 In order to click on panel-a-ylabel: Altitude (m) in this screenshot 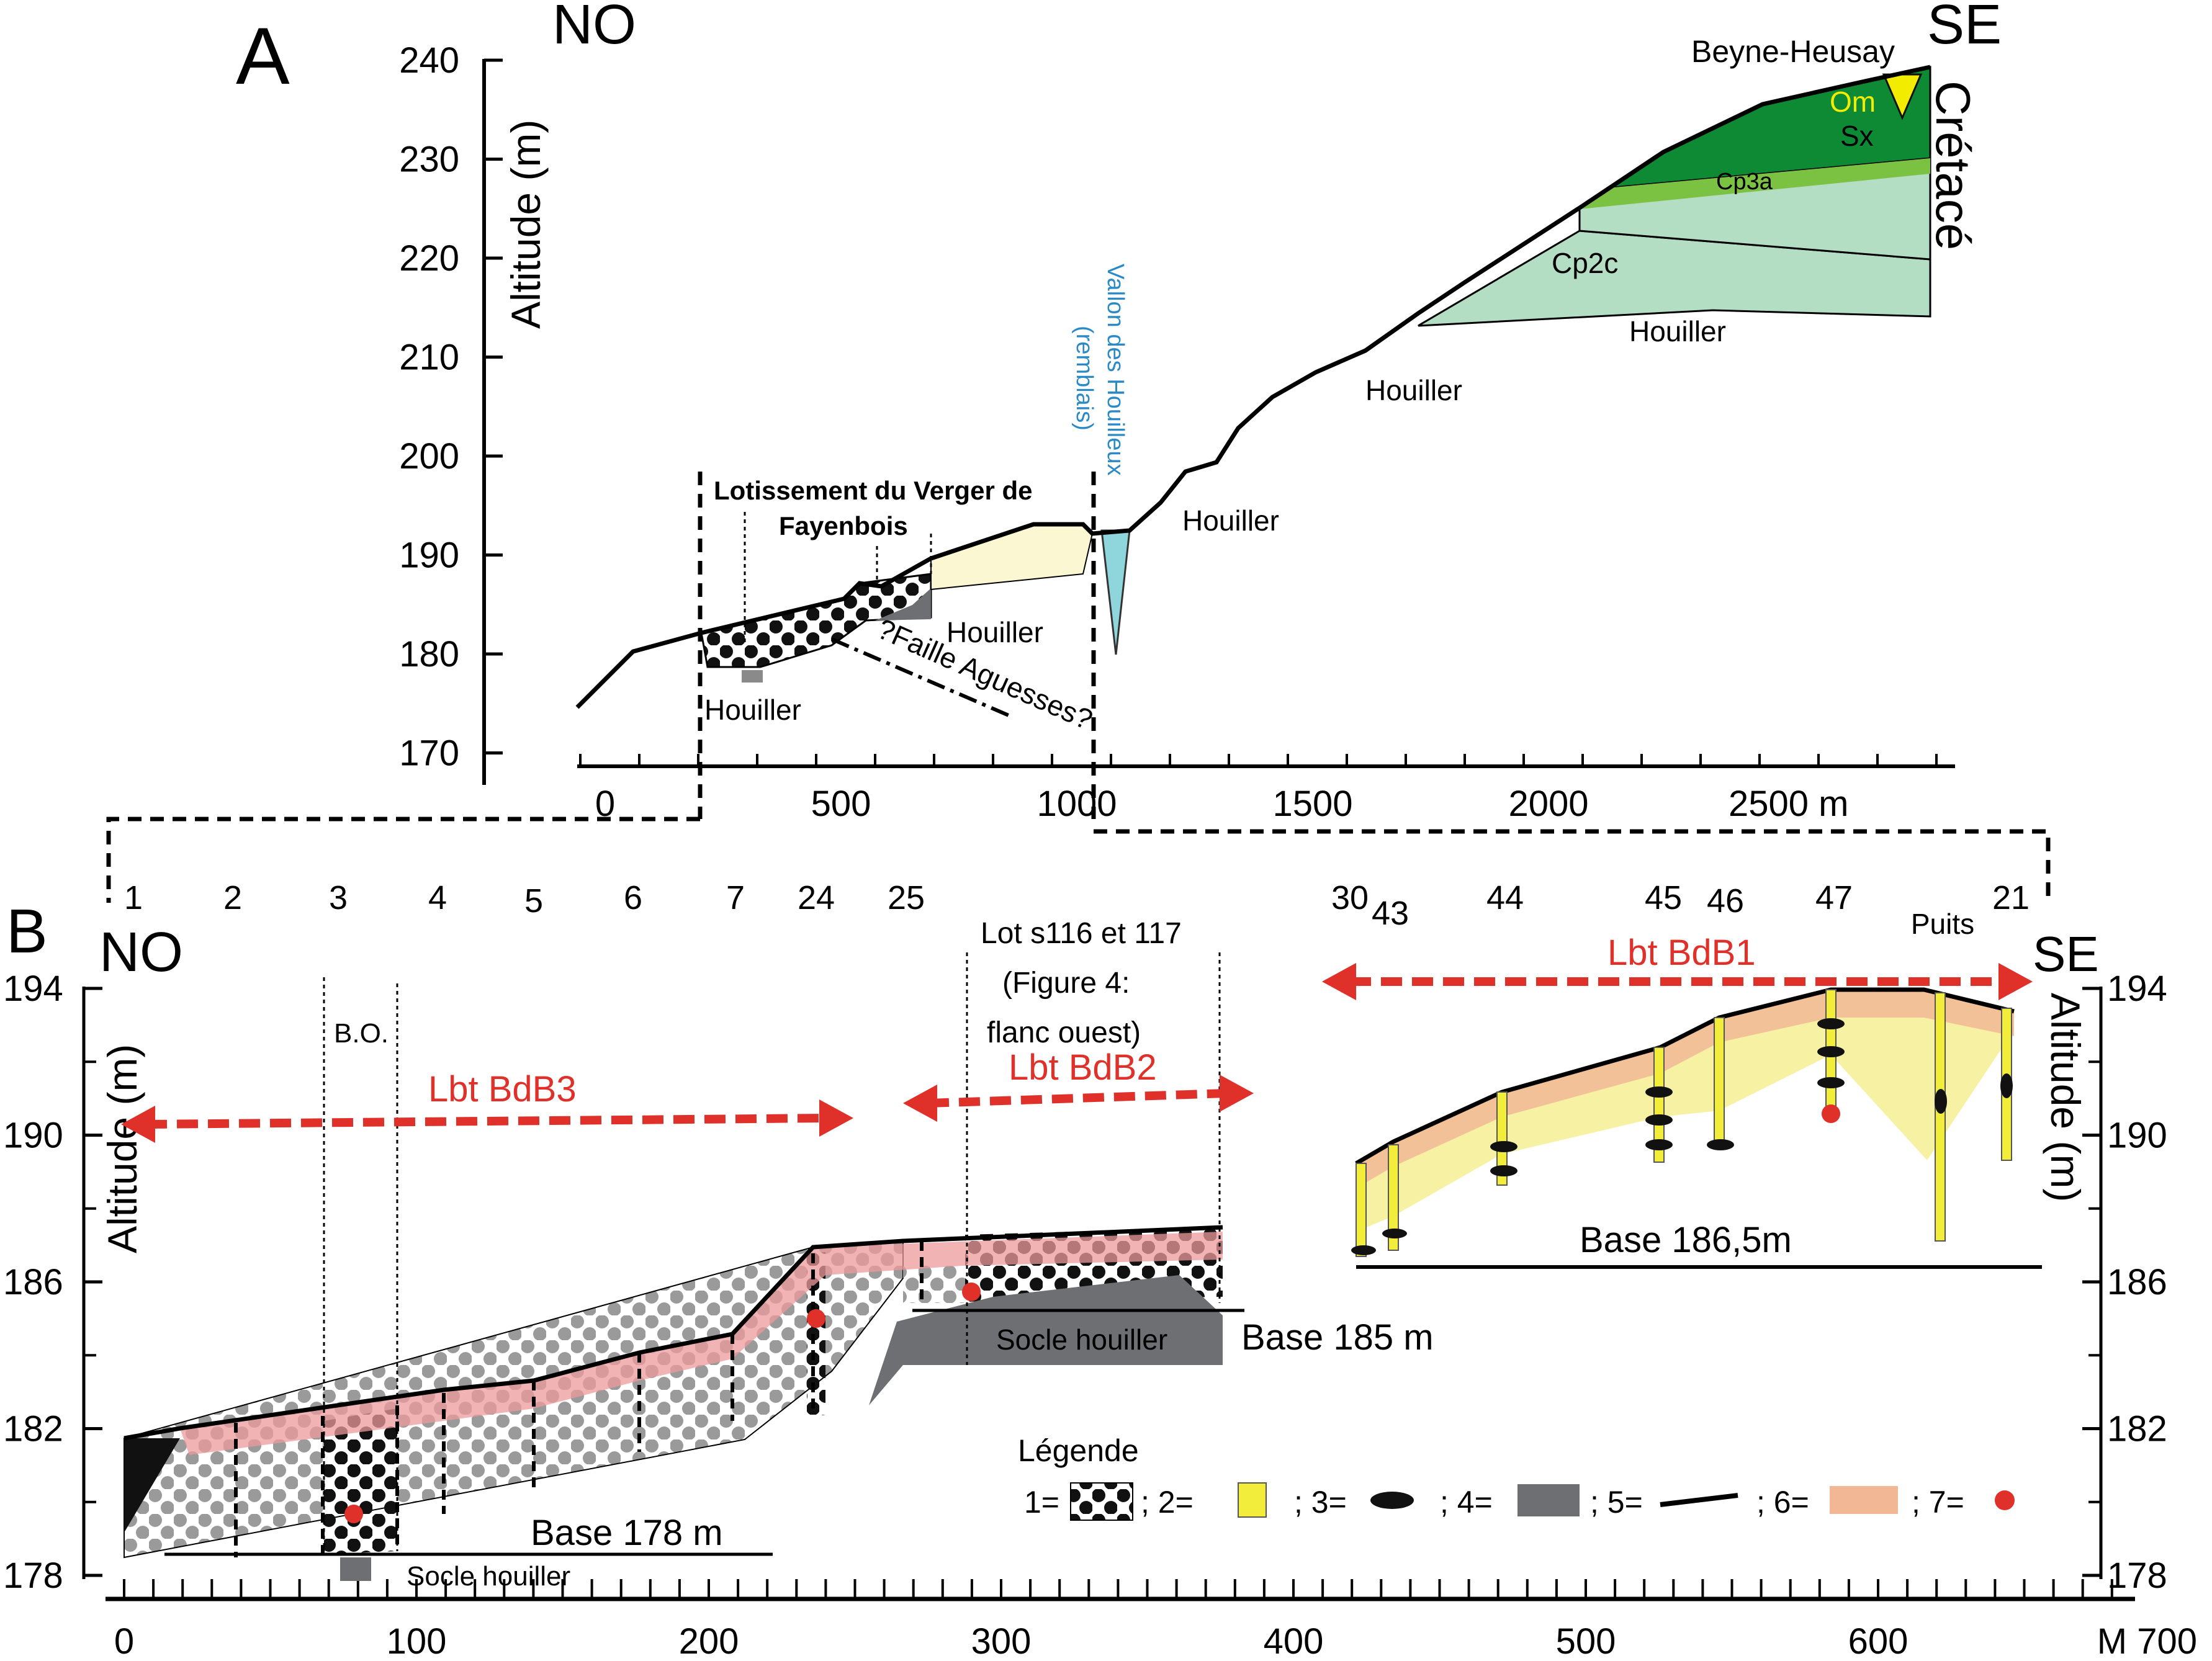, I will do `click(526, 225)`.